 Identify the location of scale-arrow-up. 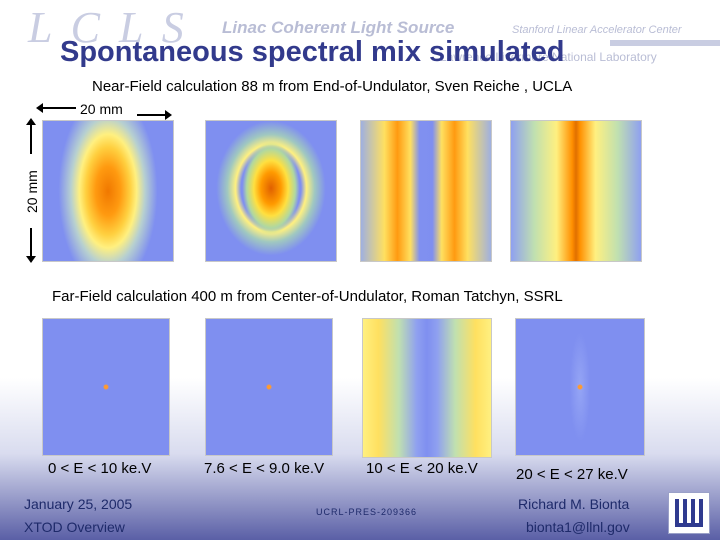
(31, 139).